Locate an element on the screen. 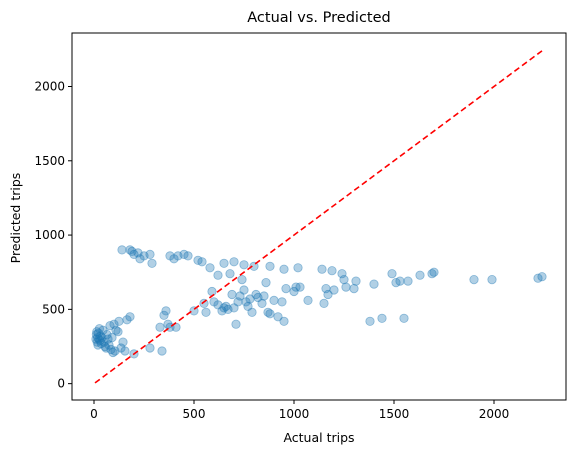  y-tick-label: 0 is located at coordinates (61, 384).